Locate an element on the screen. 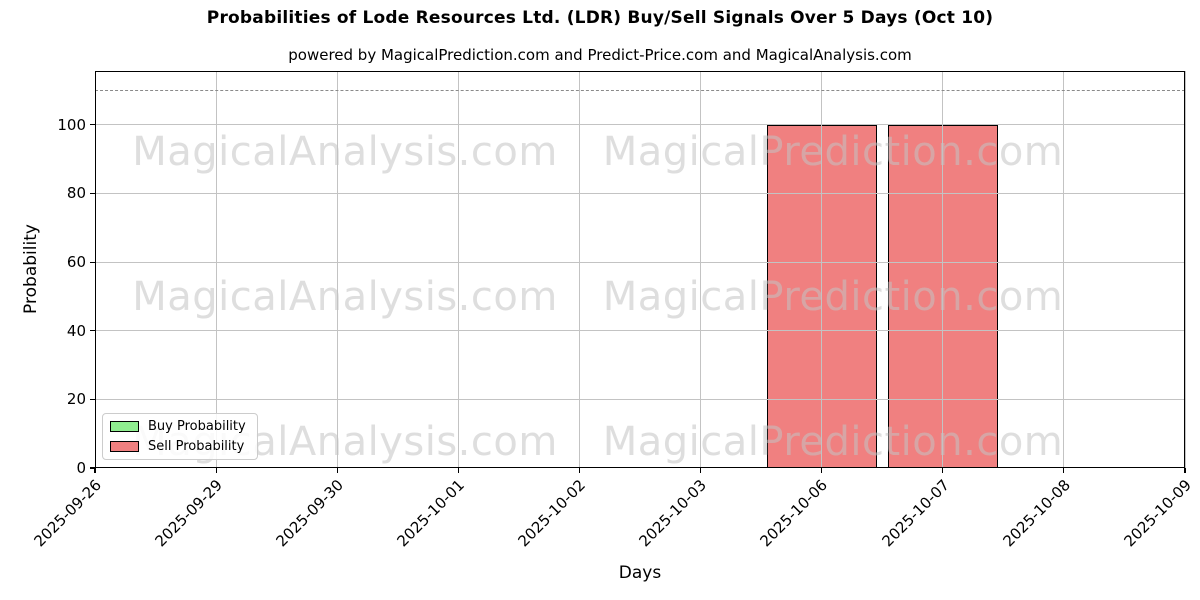 The width and height of the screenshot is (1200, 600). legend-label-buy: Buy Probability is located at coordinates (197, 426).